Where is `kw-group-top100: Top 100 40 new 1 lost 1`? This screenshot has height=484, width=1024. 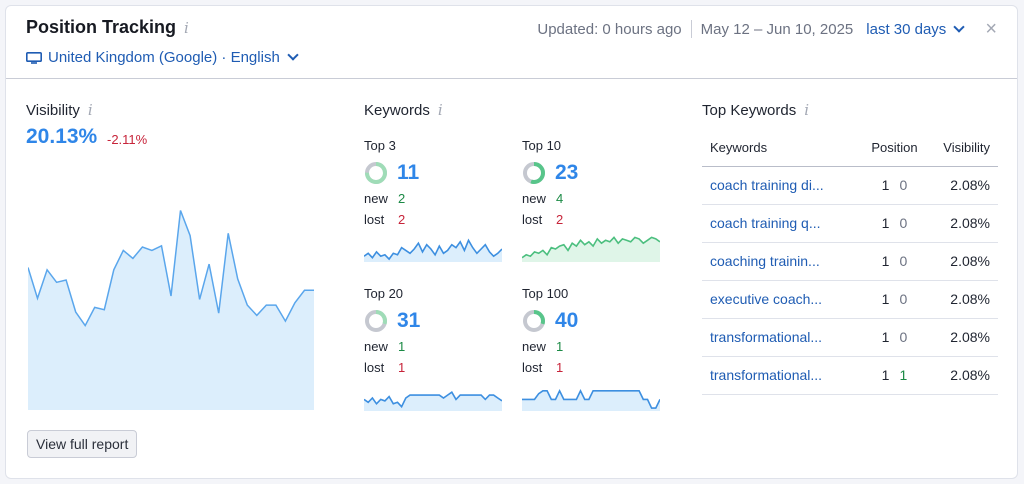
kw-group-top100: Top 100 40 new 1 lost 1 is located at coordinates (592, 330).